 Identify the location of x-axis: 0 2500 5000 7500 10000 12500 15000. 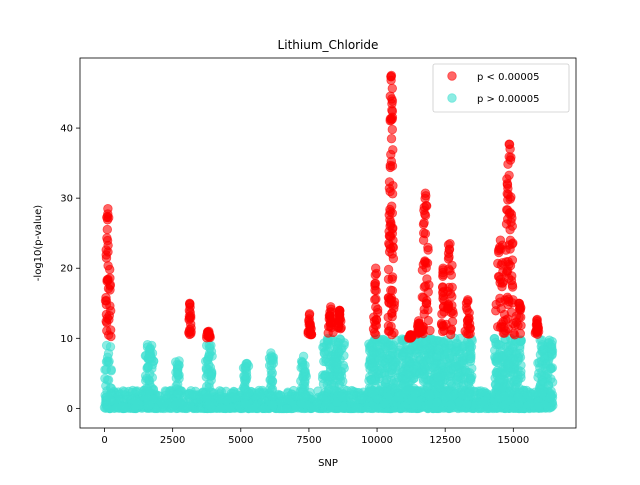
(315, 437).